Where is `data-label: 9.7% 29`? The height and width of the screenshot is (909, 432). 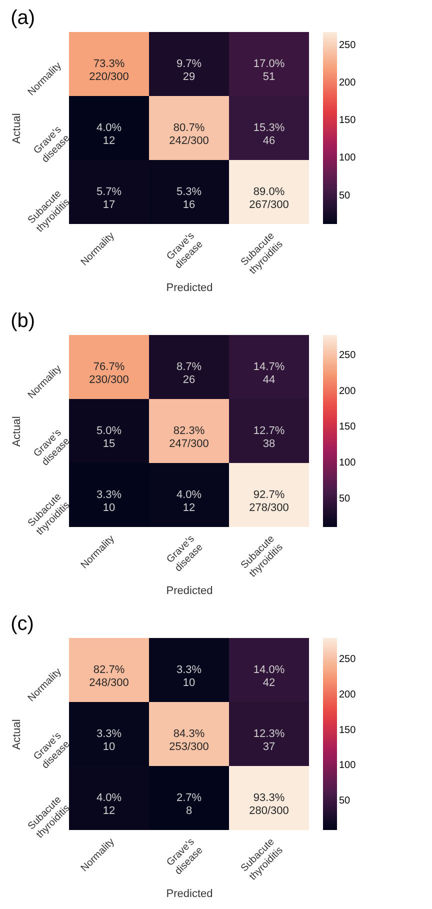
data-label: 9.7% 29 is located at coordinates (189, 70).